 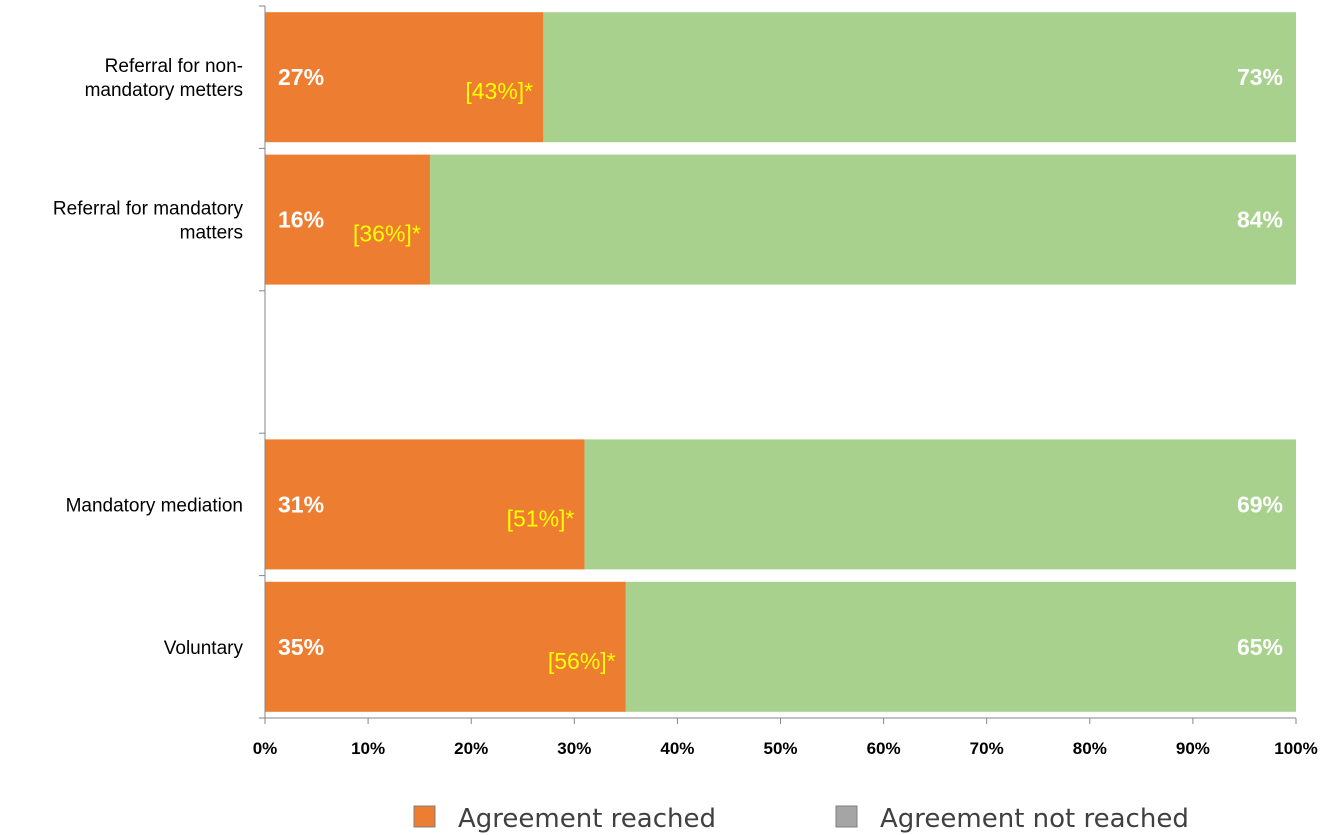 I want to click on x-tick-label: 60%, so click(x=884, y=748).